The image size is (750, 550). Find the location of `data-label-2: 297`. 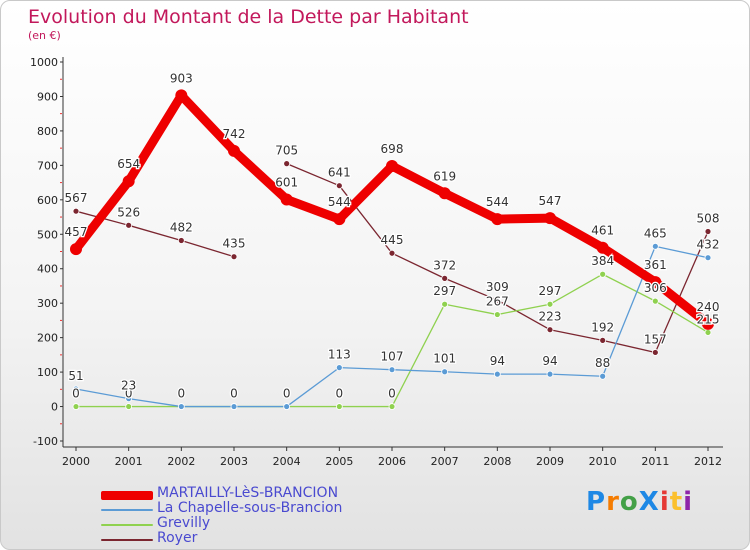

data-label-2: 297 is located at coordinates (550, 291).